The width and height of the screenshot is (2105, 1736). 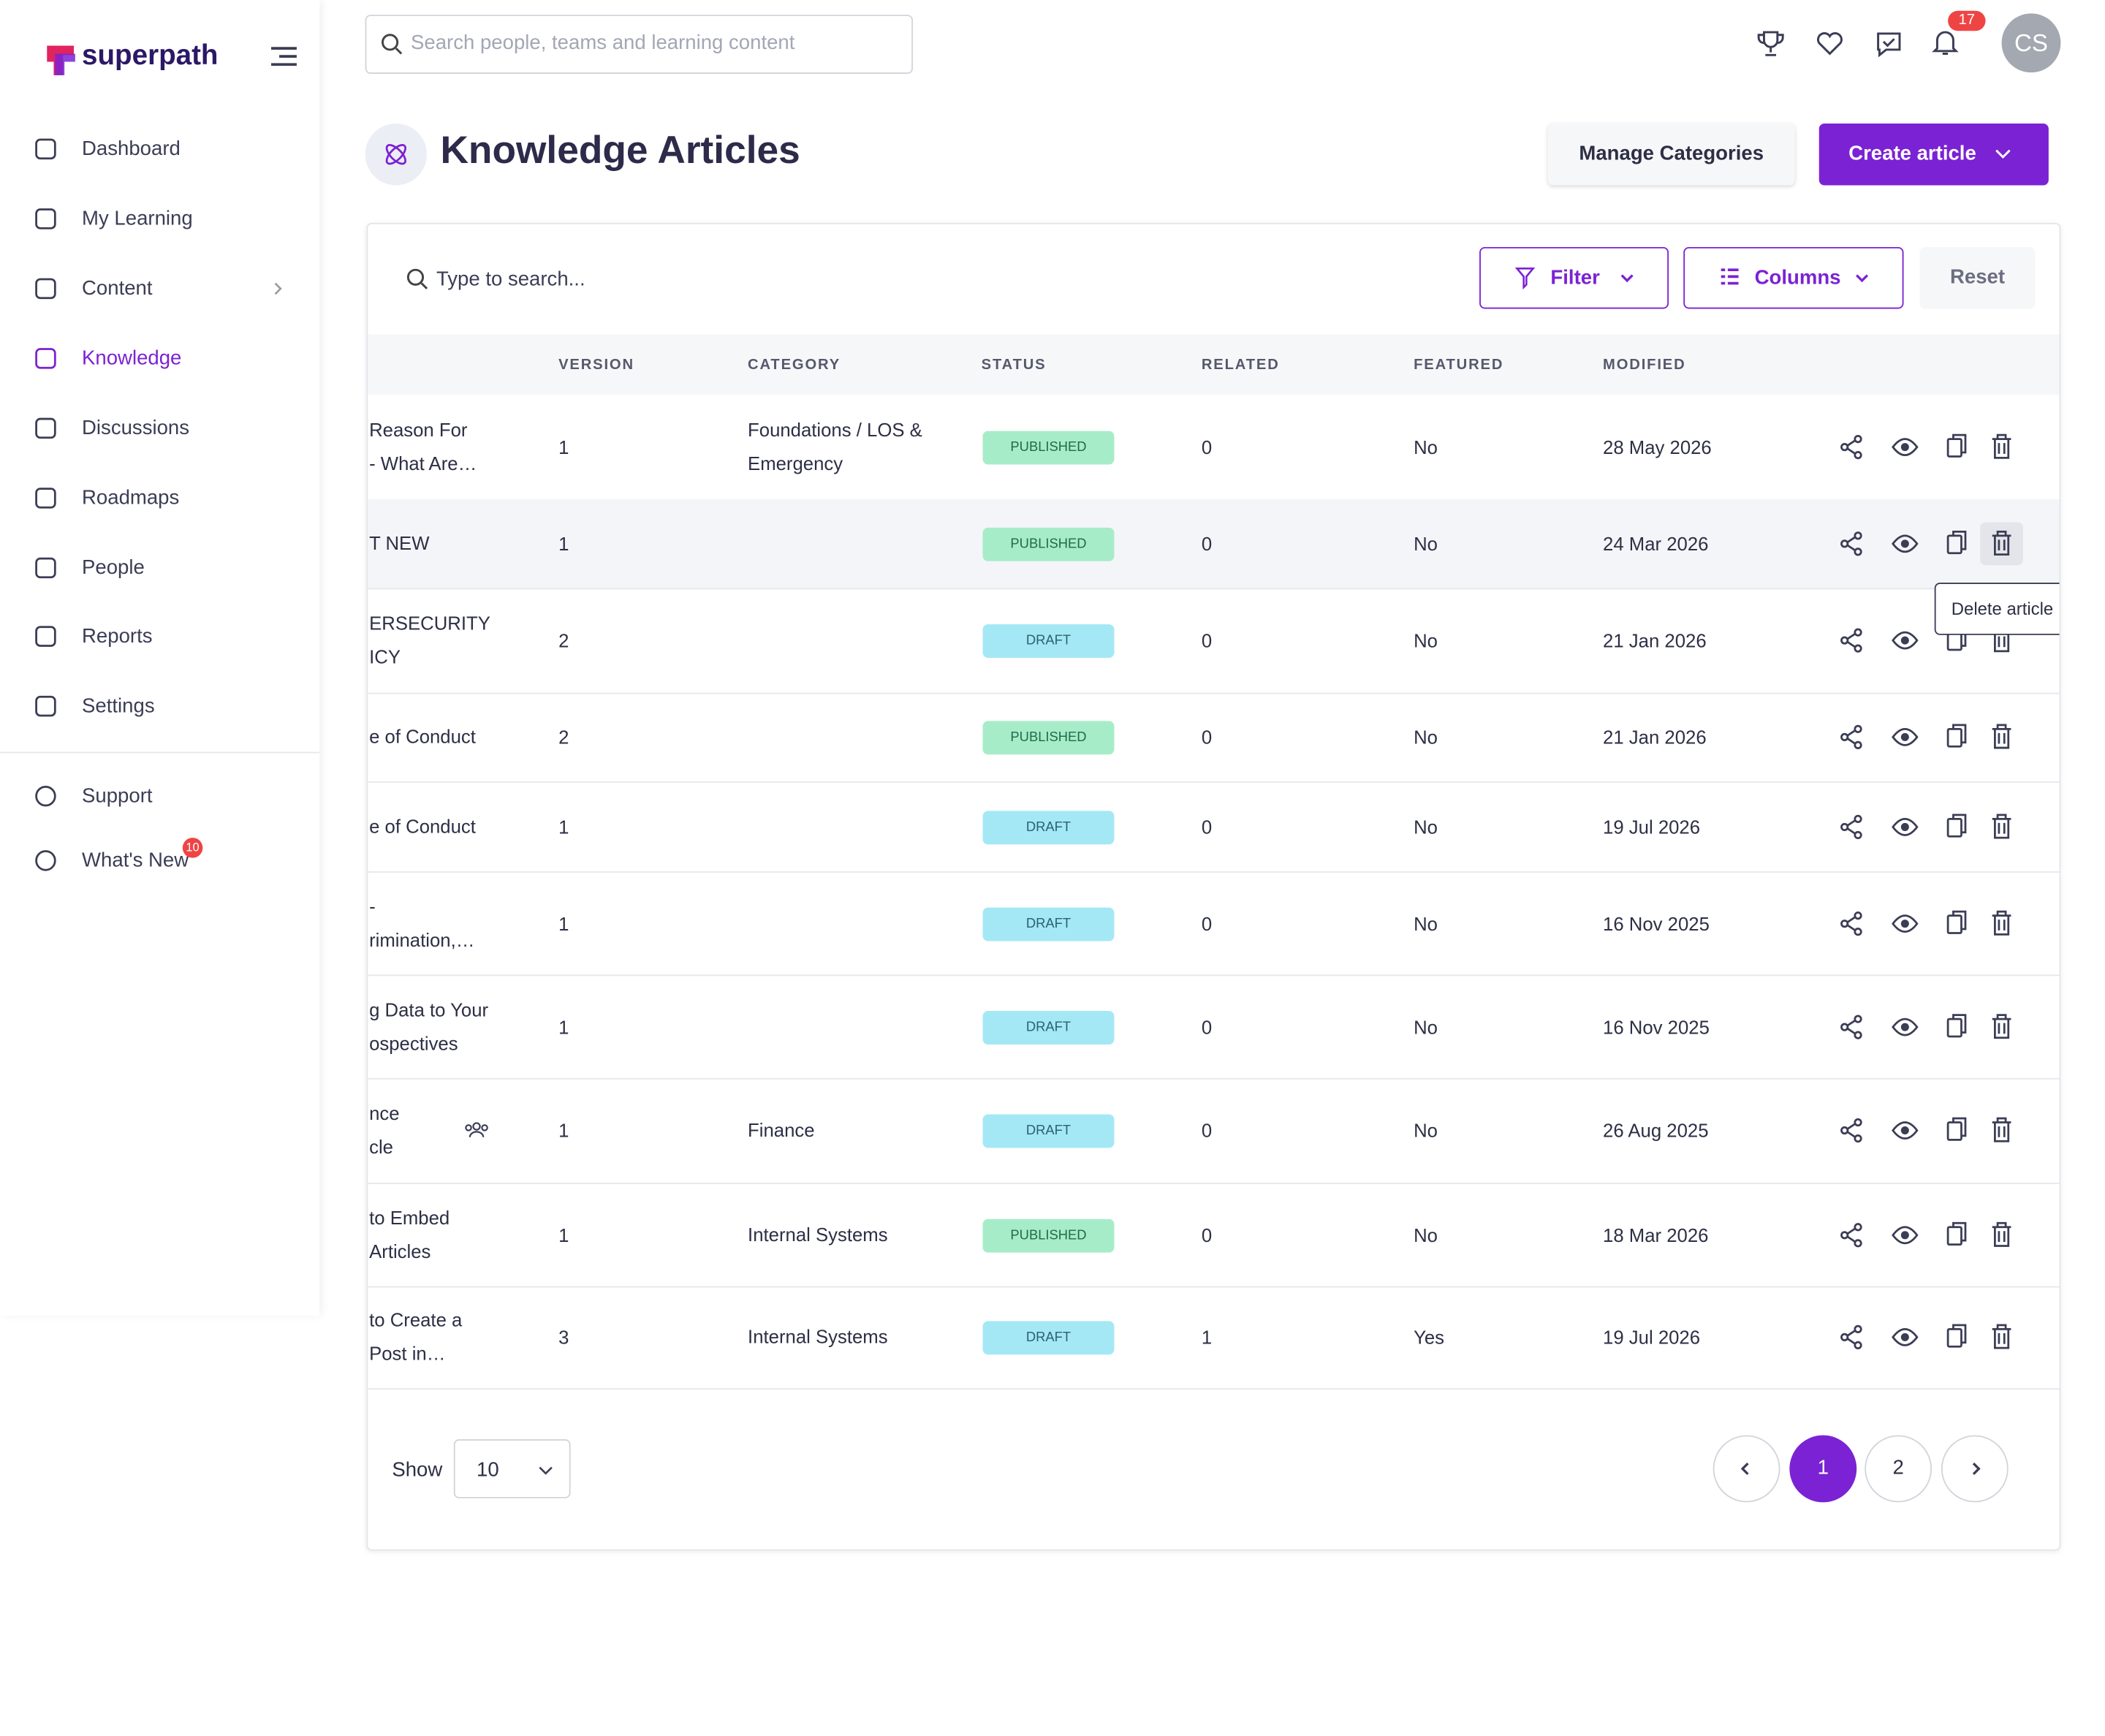 I want to click on nav-item: Discussions, so click(x=136, y=428).